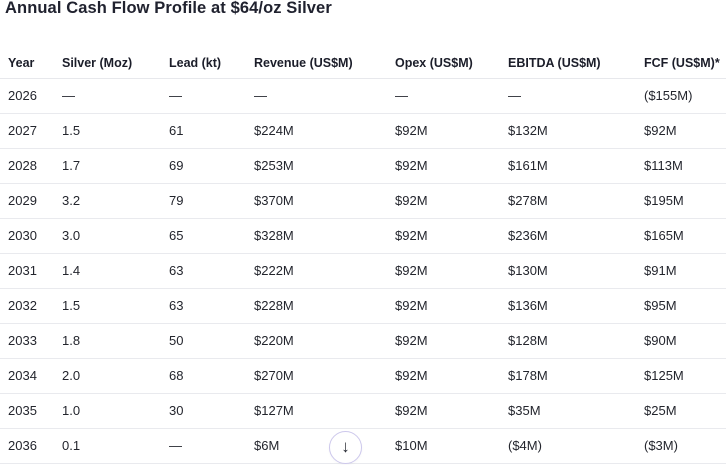 The width and height of the screenshot is (726, 465). I want to click on value-cell: $228M, so click(316, 306).